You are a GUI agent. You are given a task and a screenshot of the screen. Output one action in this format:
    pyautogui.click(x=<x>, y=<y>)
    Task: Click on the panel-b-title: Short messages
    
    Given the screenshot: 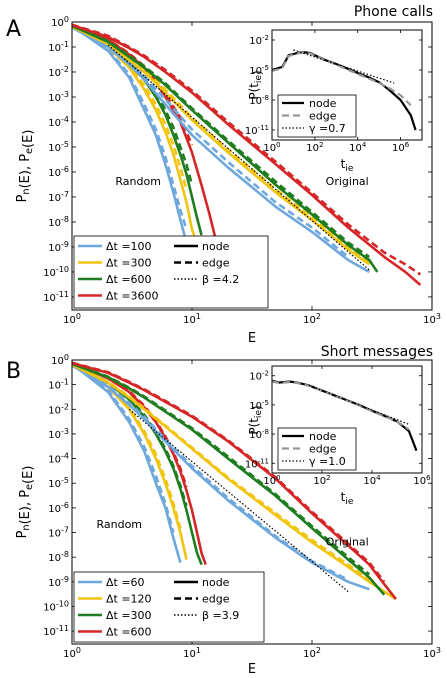 What is the action you would take?
    pyautogui.click(x=377, y=352)
    